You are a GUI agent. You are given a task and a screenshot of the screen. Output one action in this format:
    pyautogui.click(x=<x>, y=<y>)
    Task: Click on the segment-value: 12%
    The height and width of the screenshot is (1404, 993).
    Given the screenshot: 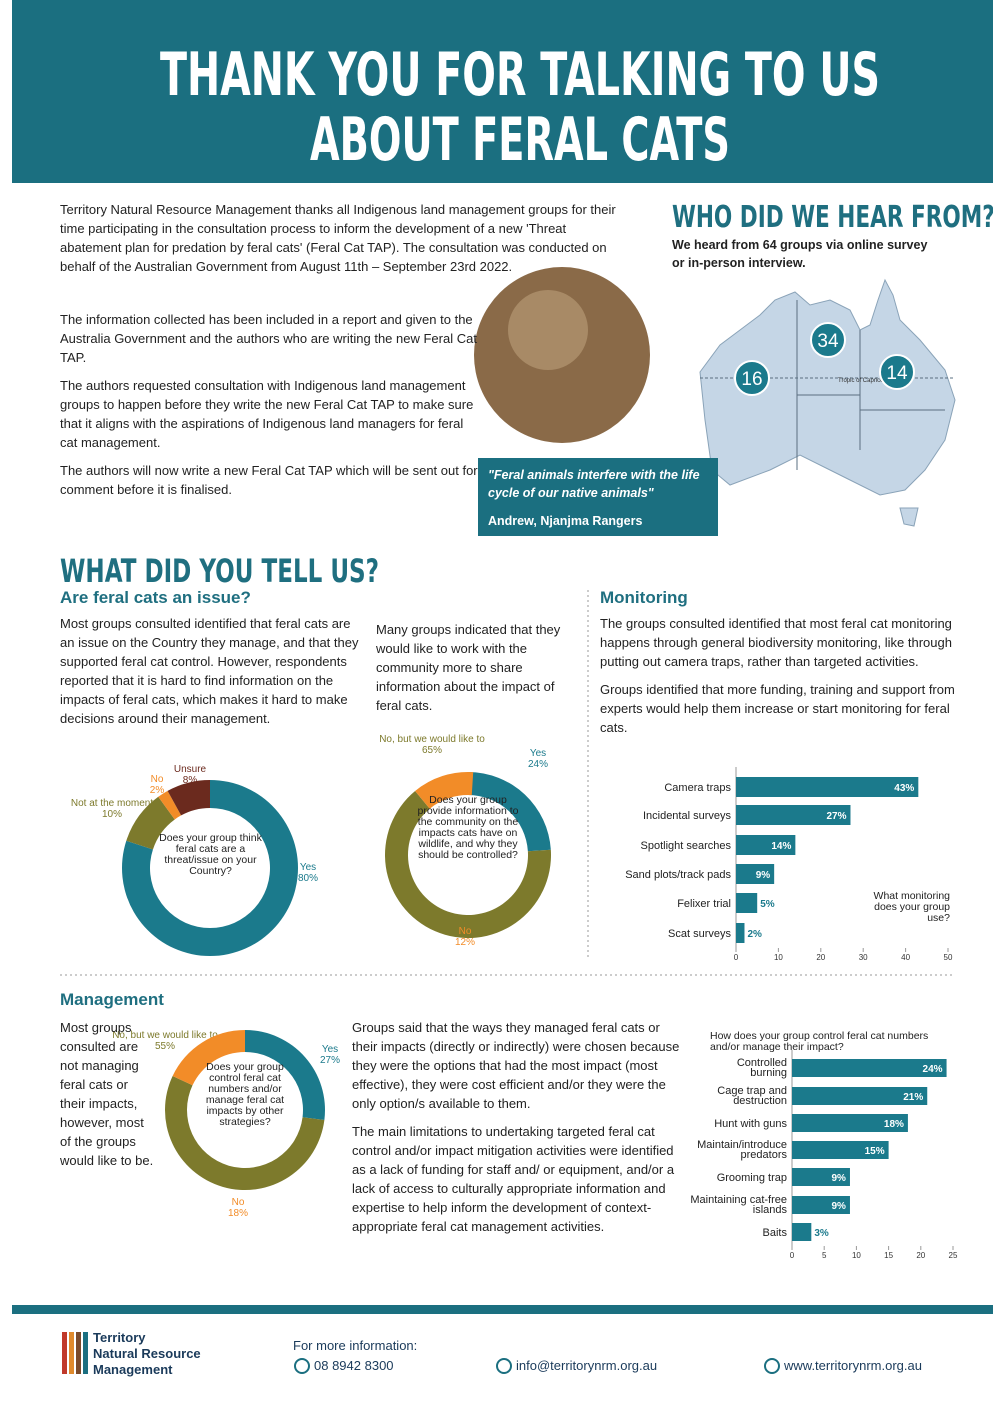 What is the action you would take?
    pyautogui.click(x=465, y=942)
    